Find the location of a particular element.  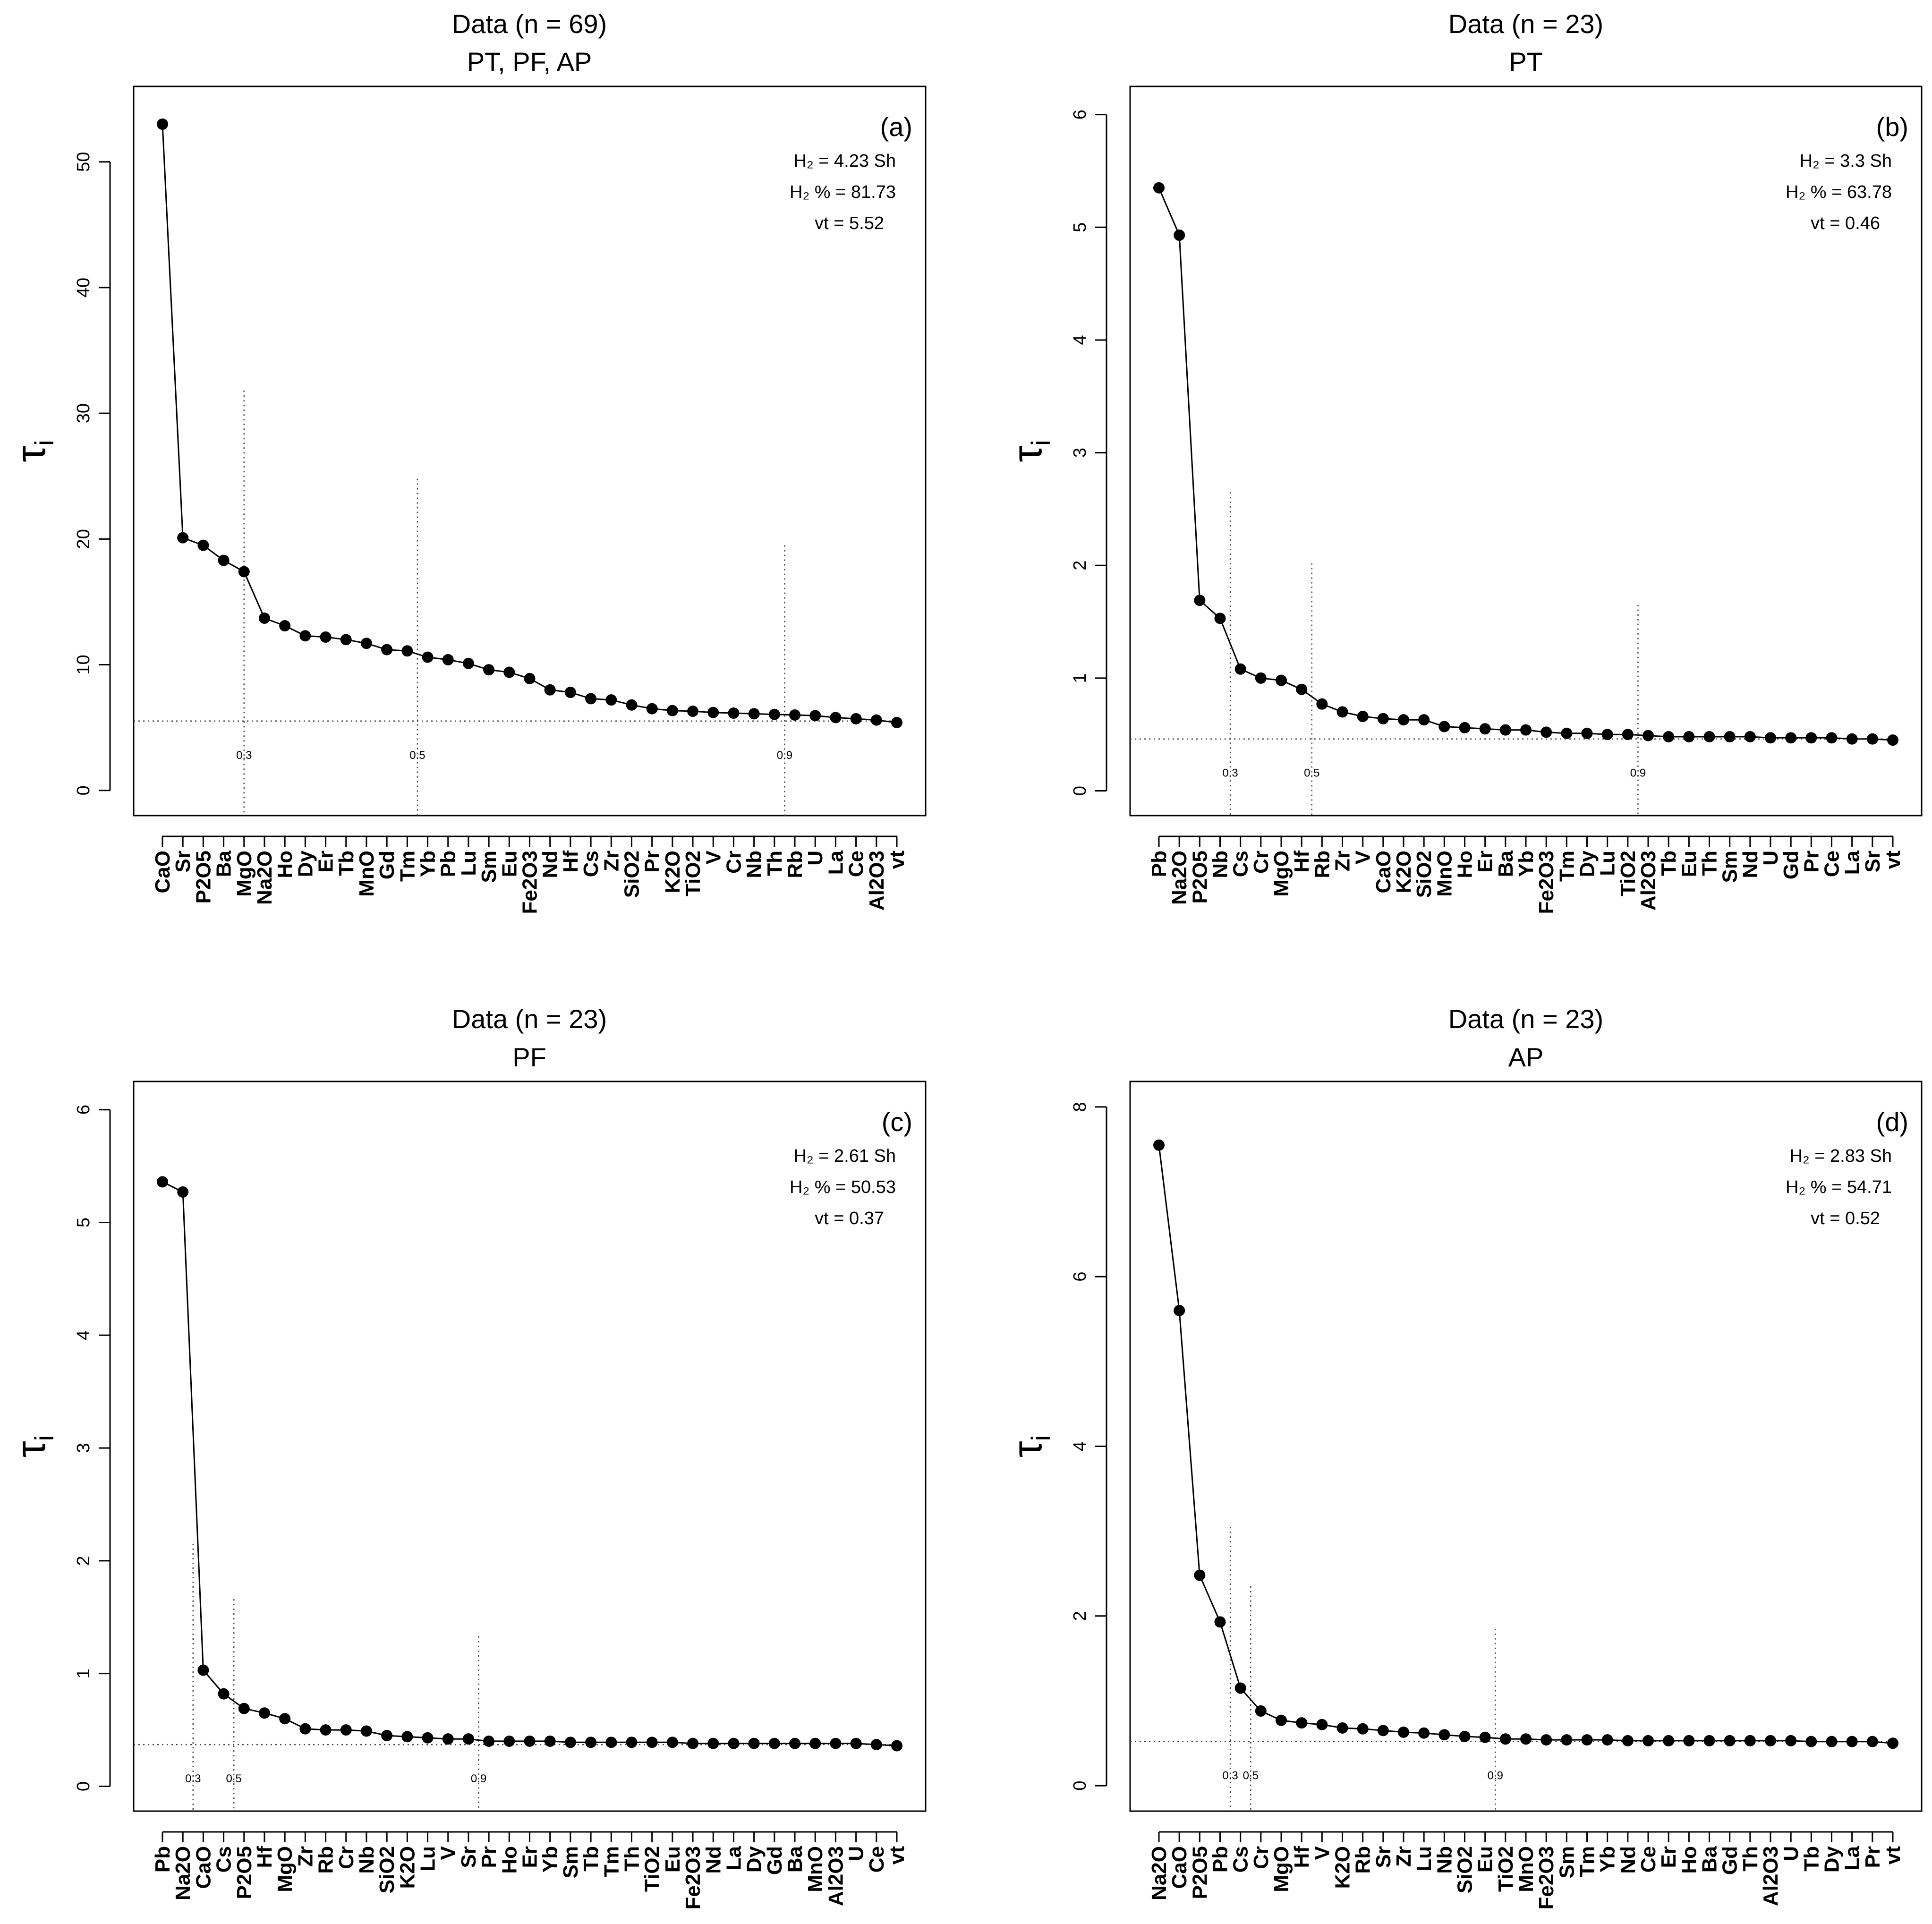

x-category-label: La is located at coordinates (1852, 862).